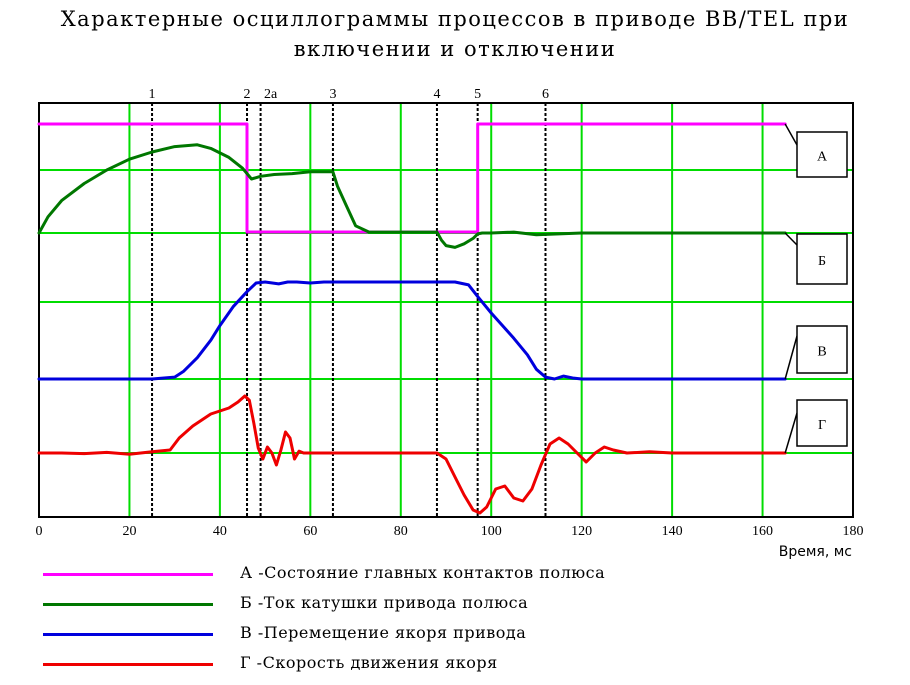 This screenshot has width=910, height=685. I want to click on series-line-a, so click(412, 178).